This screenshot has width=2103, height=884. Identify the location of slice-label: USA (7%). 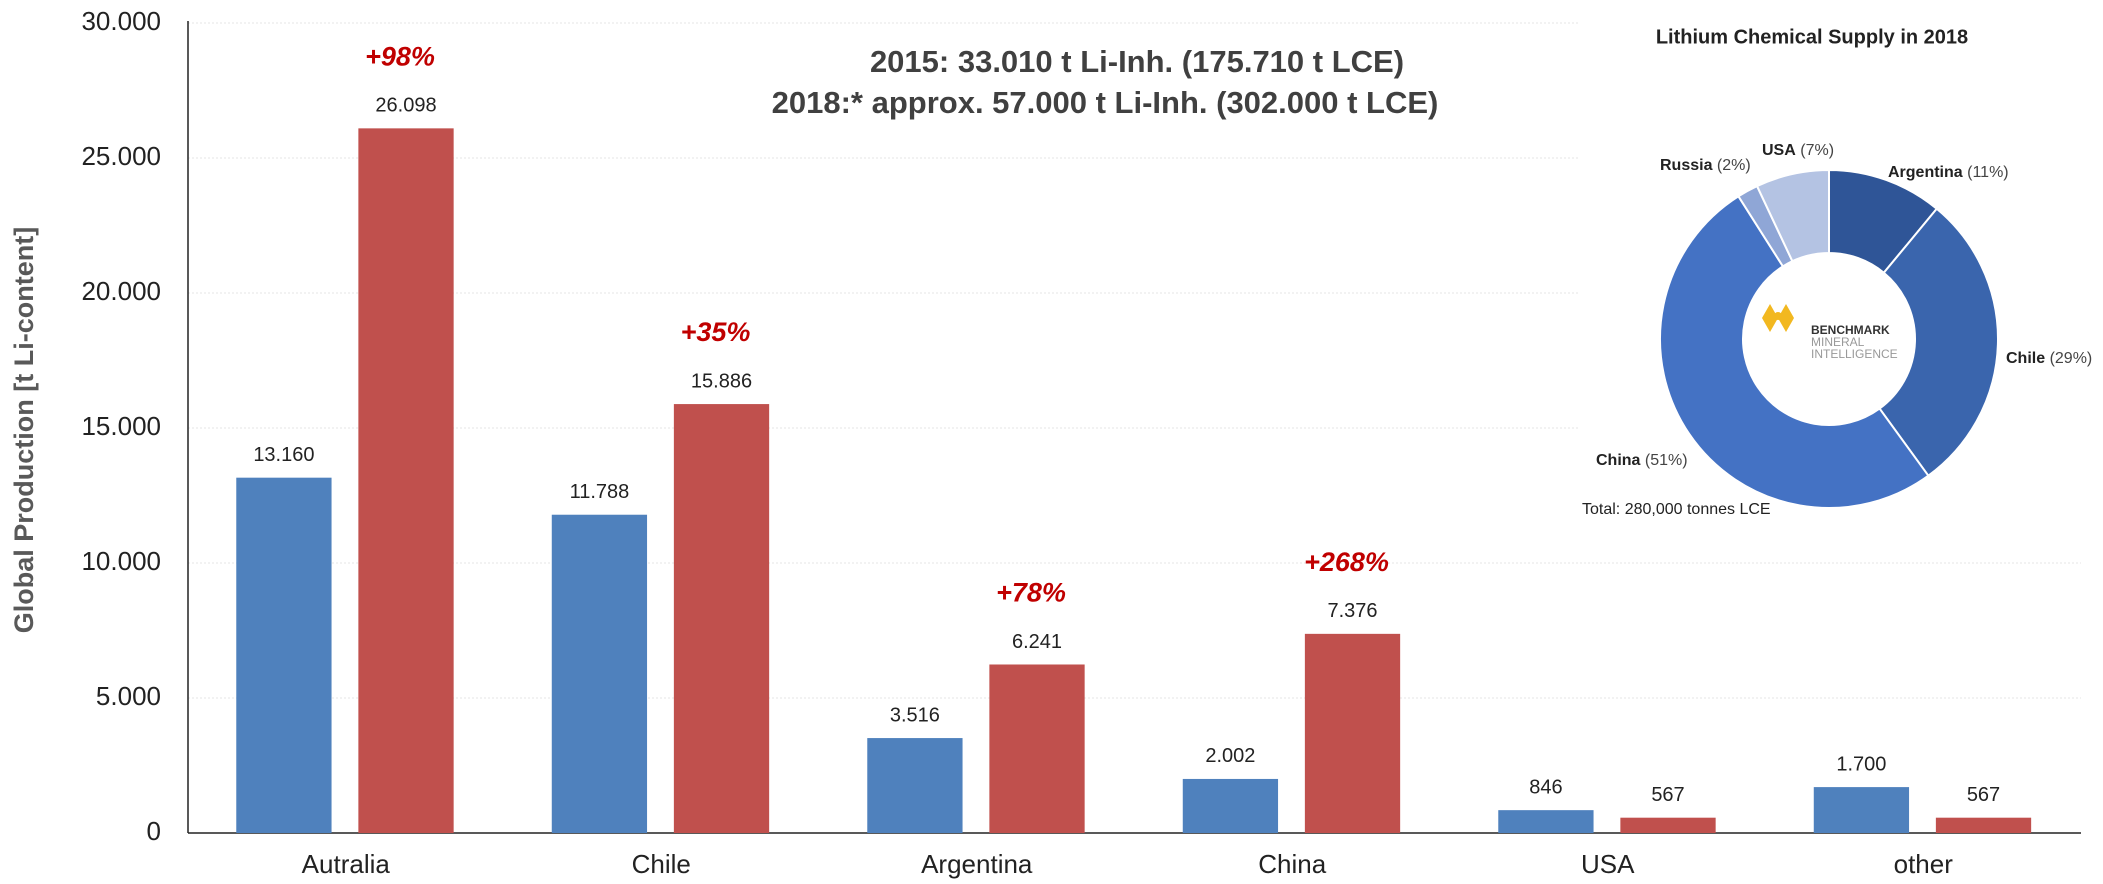
(1798, 150).